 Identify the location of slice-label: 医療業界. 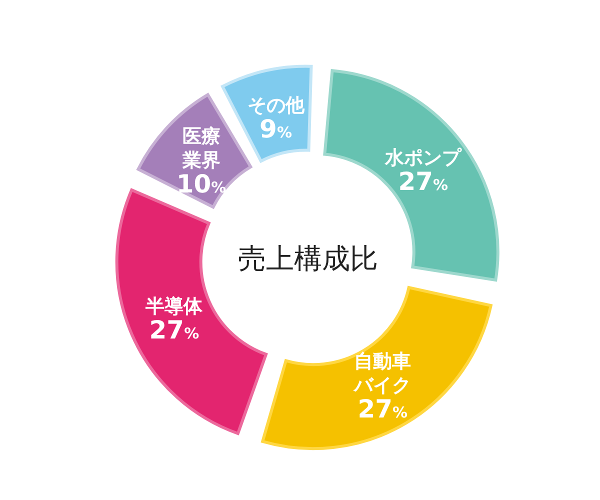
(200, 148).